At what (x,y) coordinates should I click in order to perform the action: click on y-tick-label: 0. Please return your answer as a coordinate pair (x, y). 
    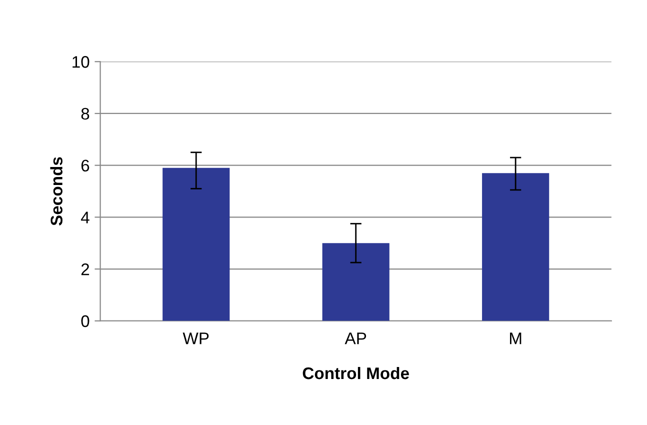
    Looking at the image, I should click on (85, 321).